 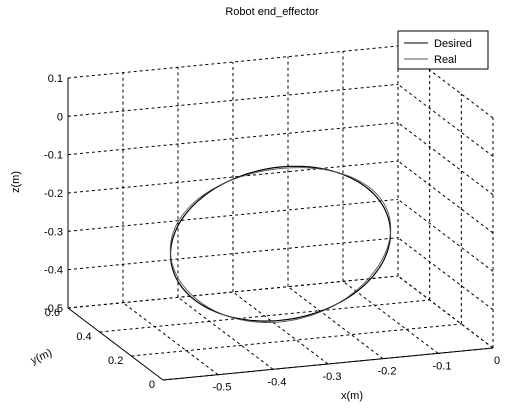 I want to click on x-tick-label: -0.2, so click(x=387, y=372).